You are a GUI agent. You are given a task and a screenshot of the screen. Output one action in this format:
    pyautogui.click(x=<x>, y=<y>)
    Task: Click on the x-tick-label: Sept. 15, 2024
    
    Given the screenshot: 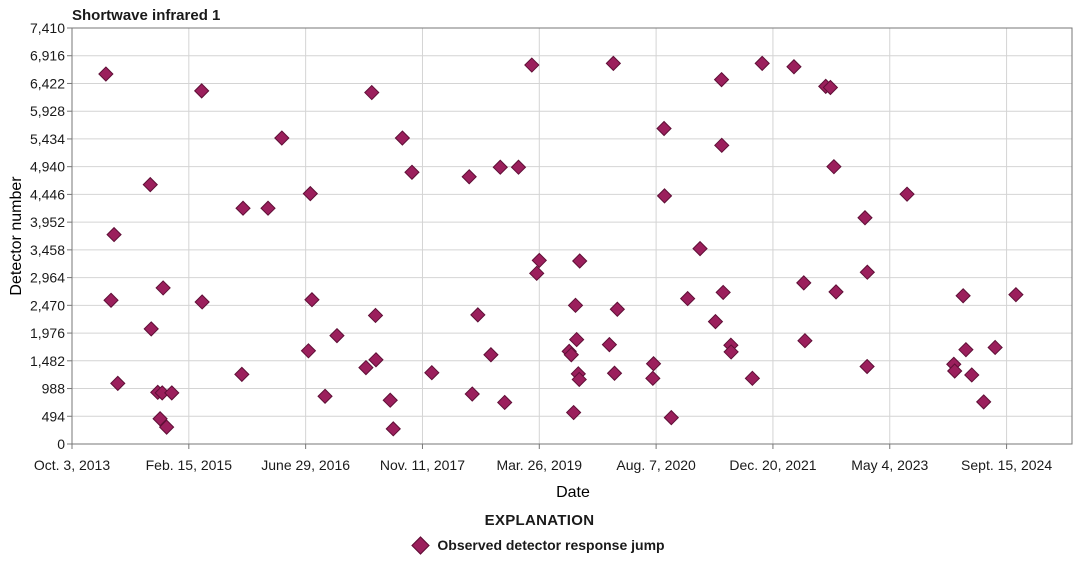 What is the action you would take?
    pyautogui.click(x=1006, y=465)
    